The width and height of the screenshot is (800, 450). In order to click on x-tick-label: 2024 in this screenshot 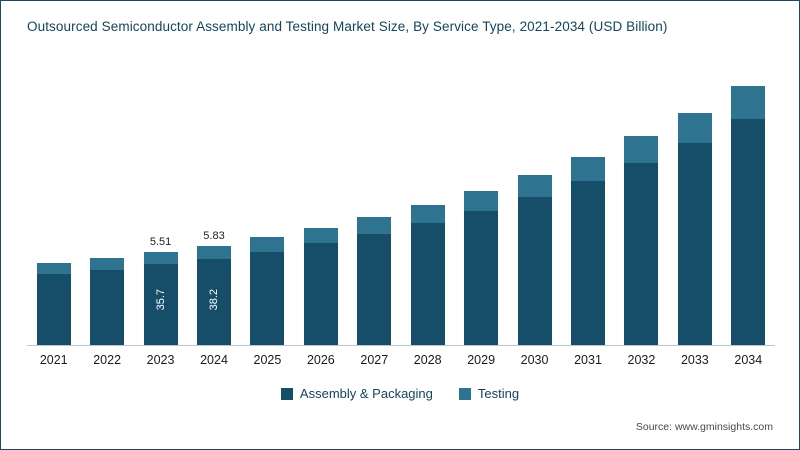, I will do `click(214, 360)`.